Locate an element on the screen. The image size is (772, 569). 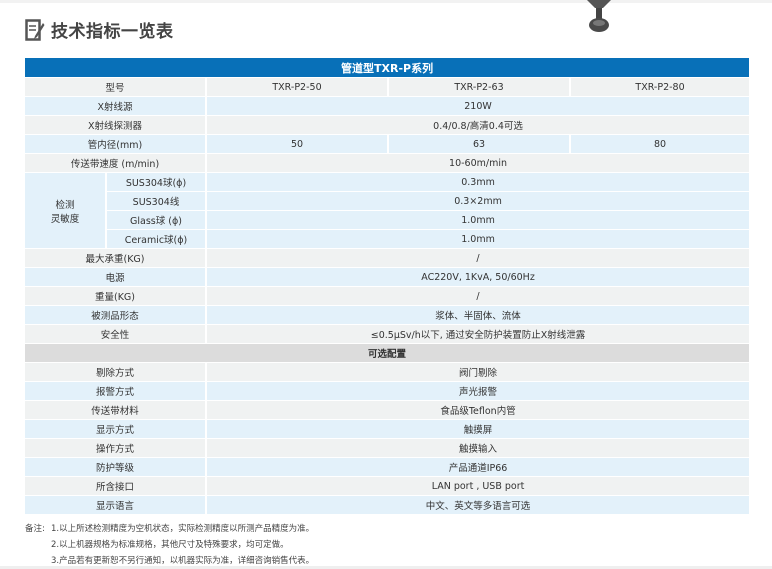
row-value: 10-60m/min is located at coordinates (478, 163).